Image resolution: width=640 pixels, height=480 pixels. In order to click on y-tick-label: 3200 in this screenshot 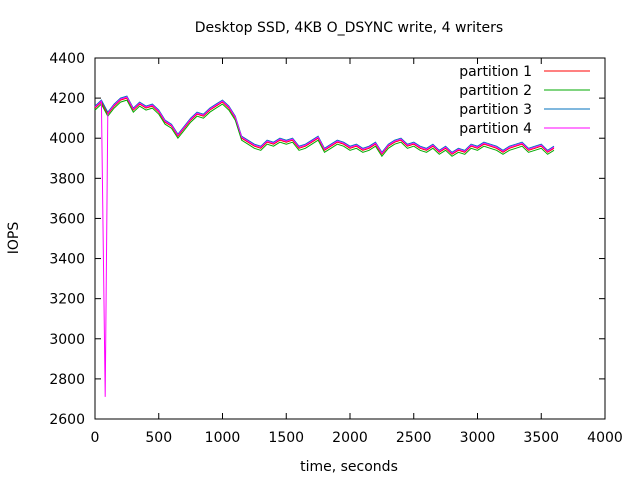, I will do `click(67, 300)`.